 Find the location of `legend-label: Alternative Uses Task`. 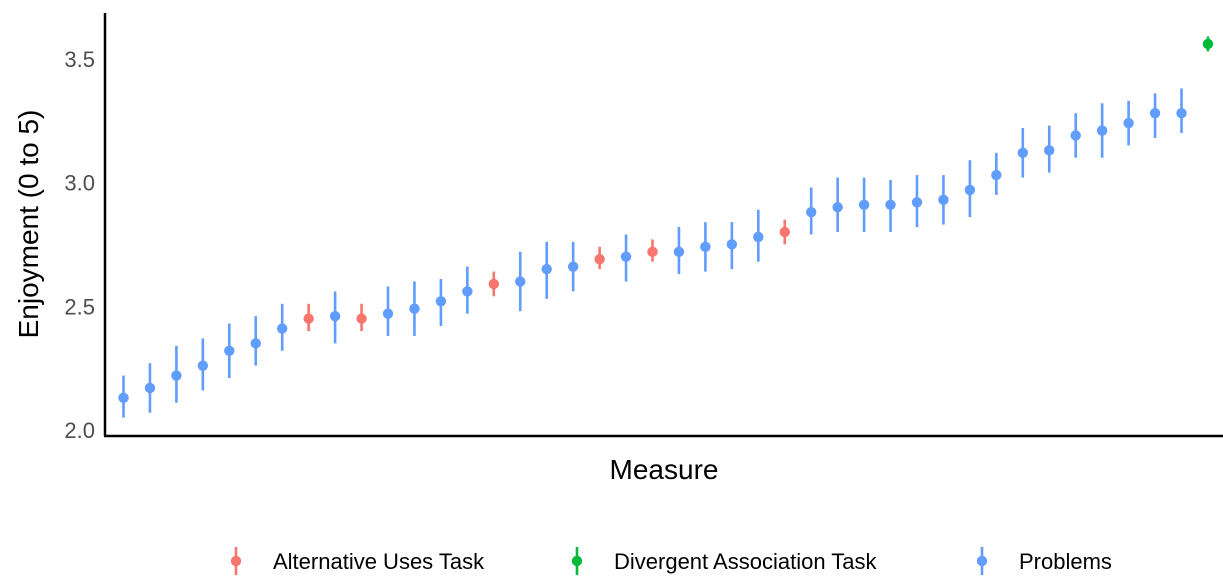

legend-label: Alternative Uses Task is located at coordinates (379, 561).